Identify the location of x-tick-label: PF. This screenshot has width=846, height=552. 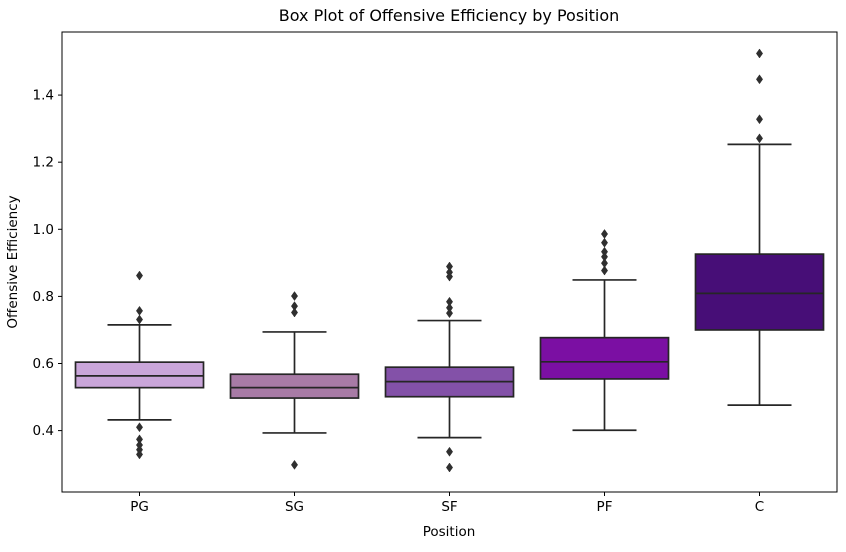
(605, 507).